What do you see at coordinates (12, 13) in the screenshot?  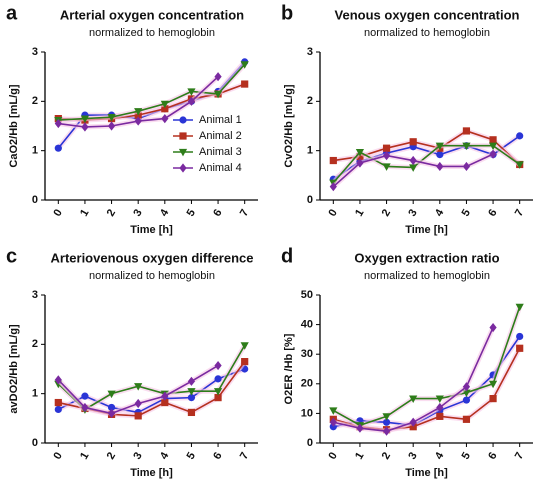 I see `panel-letter: a` at bounding box center [12, 13].